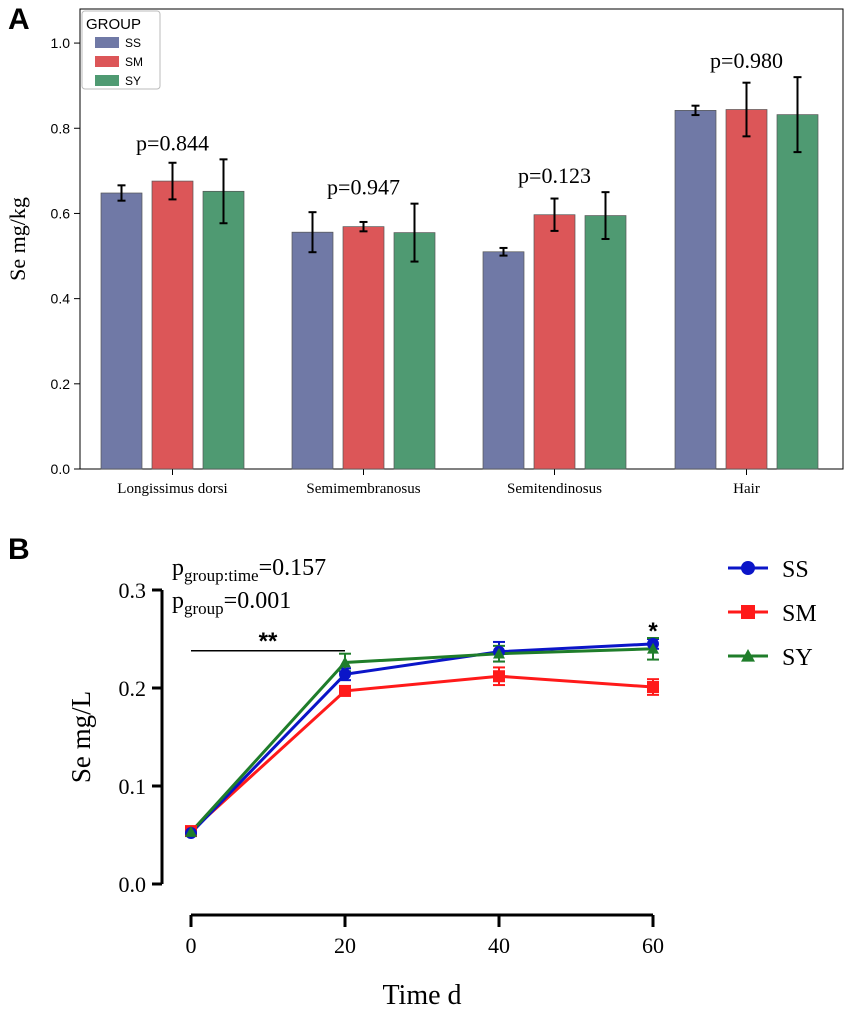  What do you see at coordinates (133, 884) in the screenshot?
I see `panel-b-y-tick-label: 0.0` at bounding box center [133, 884].